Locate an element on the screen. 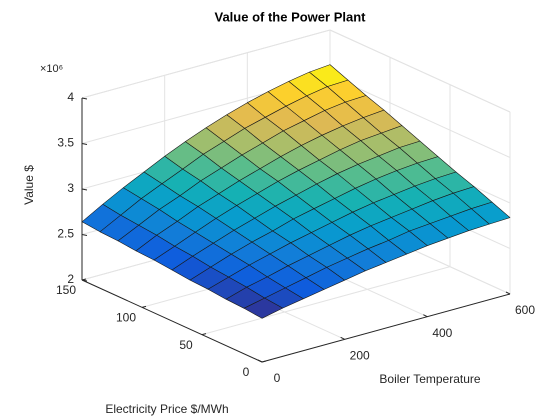  z-tick-label: 2 is located at coordinates (70, 279).